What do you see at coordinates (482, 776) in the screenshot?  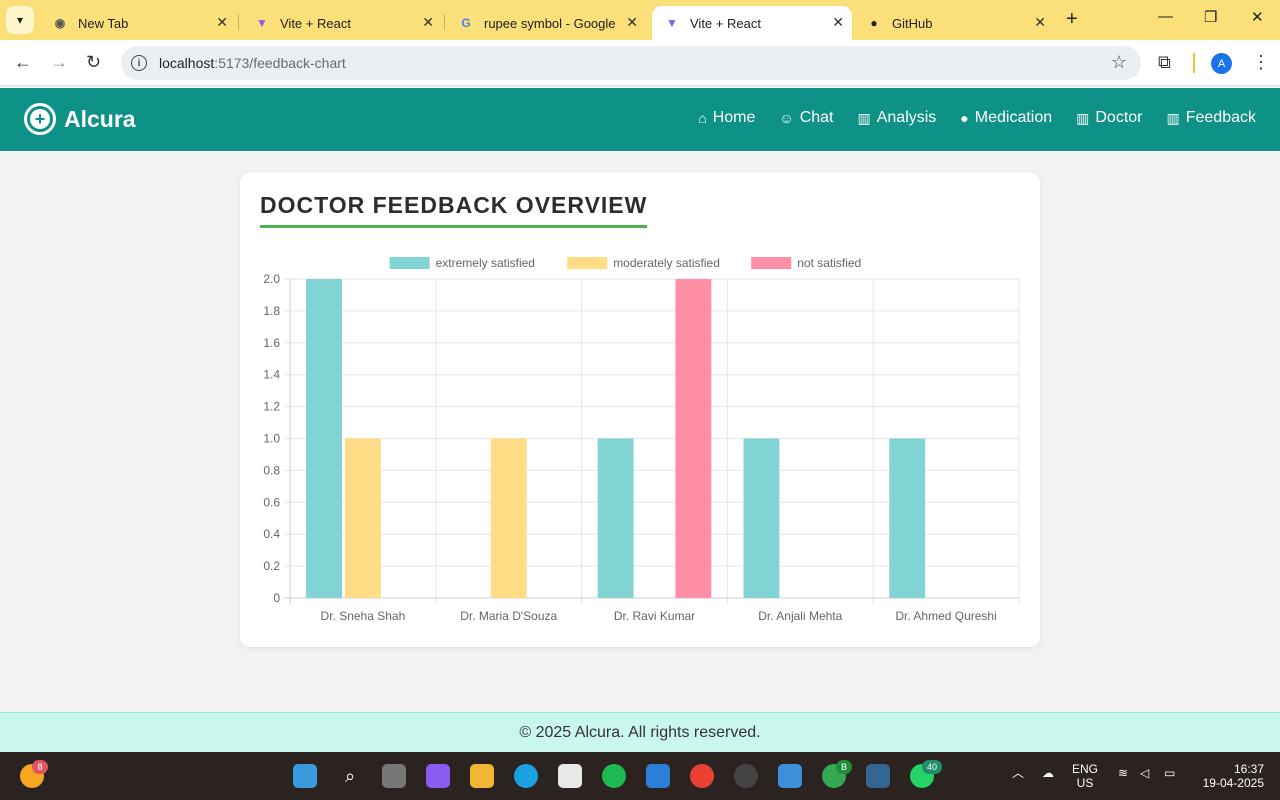 I see `file-explorer-icon` at bounding box center [482, 776].